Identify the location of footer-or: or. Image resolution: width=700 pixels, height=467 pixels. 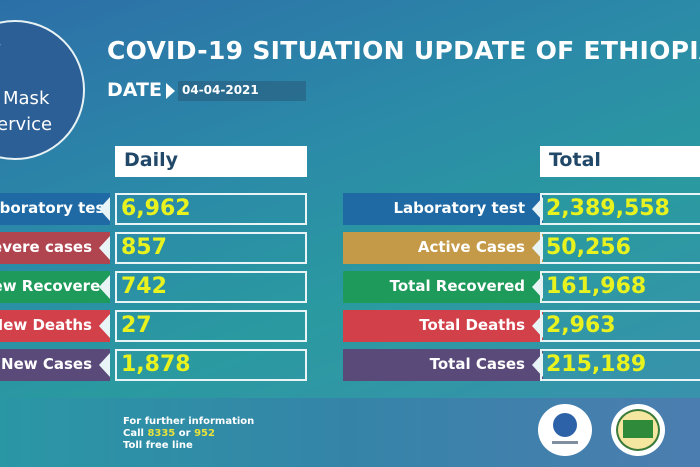
(184, 433).